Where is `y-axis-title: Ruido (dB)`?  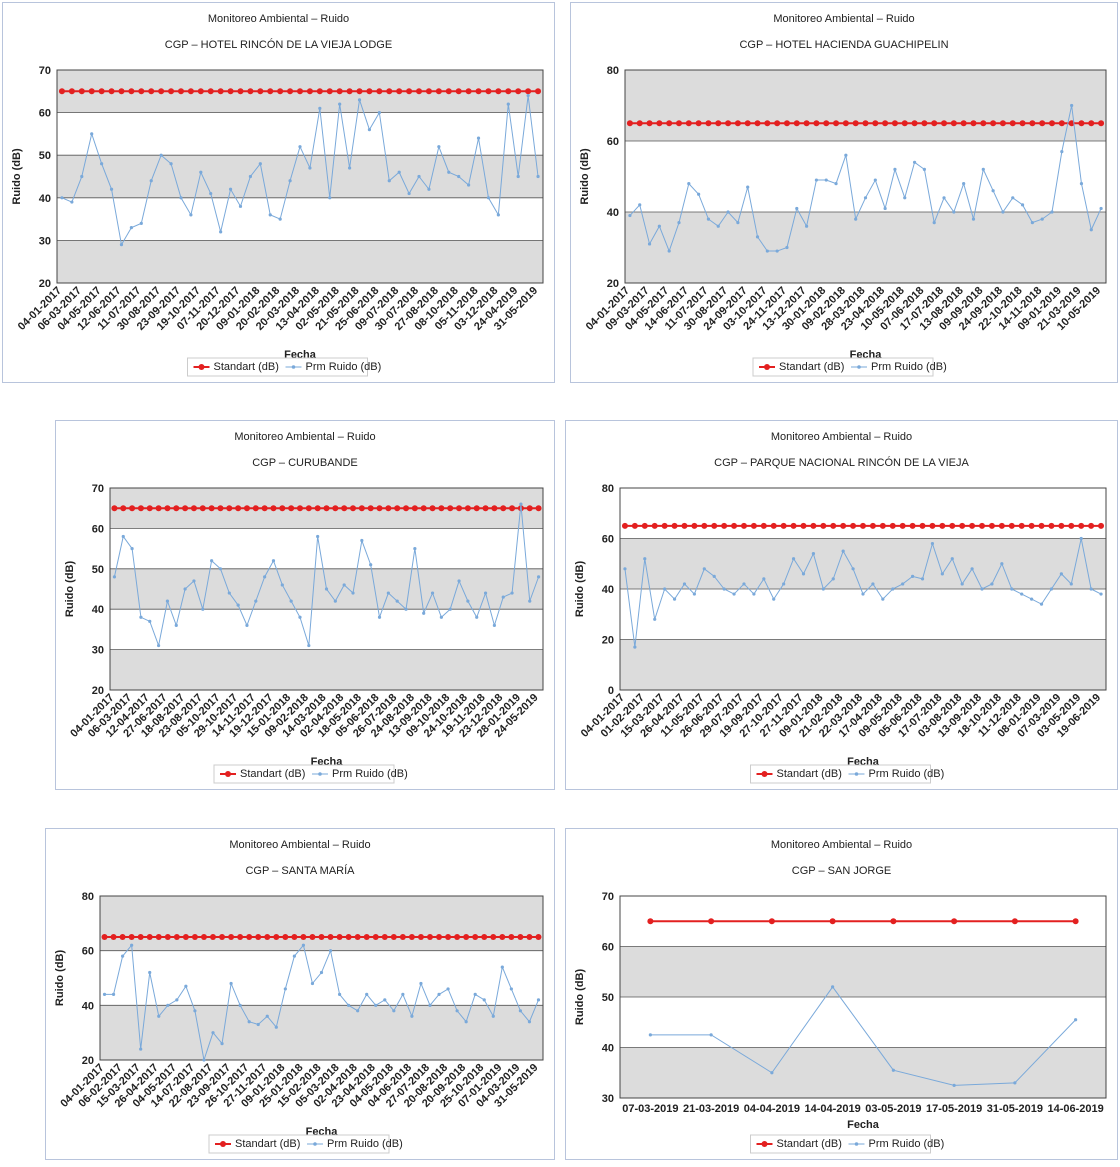
y-axis-title: Ruido (dB) is located at coordinates (70, 589).